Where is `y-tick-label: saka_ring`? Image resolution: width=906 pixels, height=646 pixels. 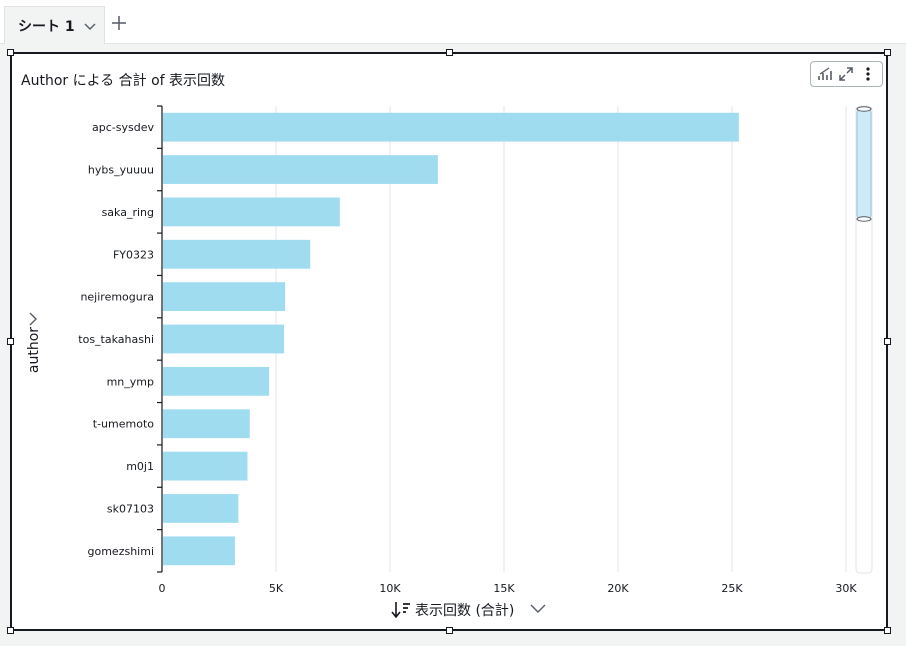 y-tick-label: saka_ring is located at coordinates (128, 212).